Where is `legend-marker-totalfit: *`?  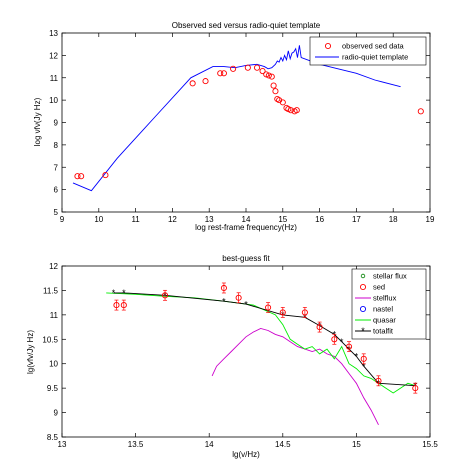
legend-marker-totalfit: * is located at coordinates (363, 331).